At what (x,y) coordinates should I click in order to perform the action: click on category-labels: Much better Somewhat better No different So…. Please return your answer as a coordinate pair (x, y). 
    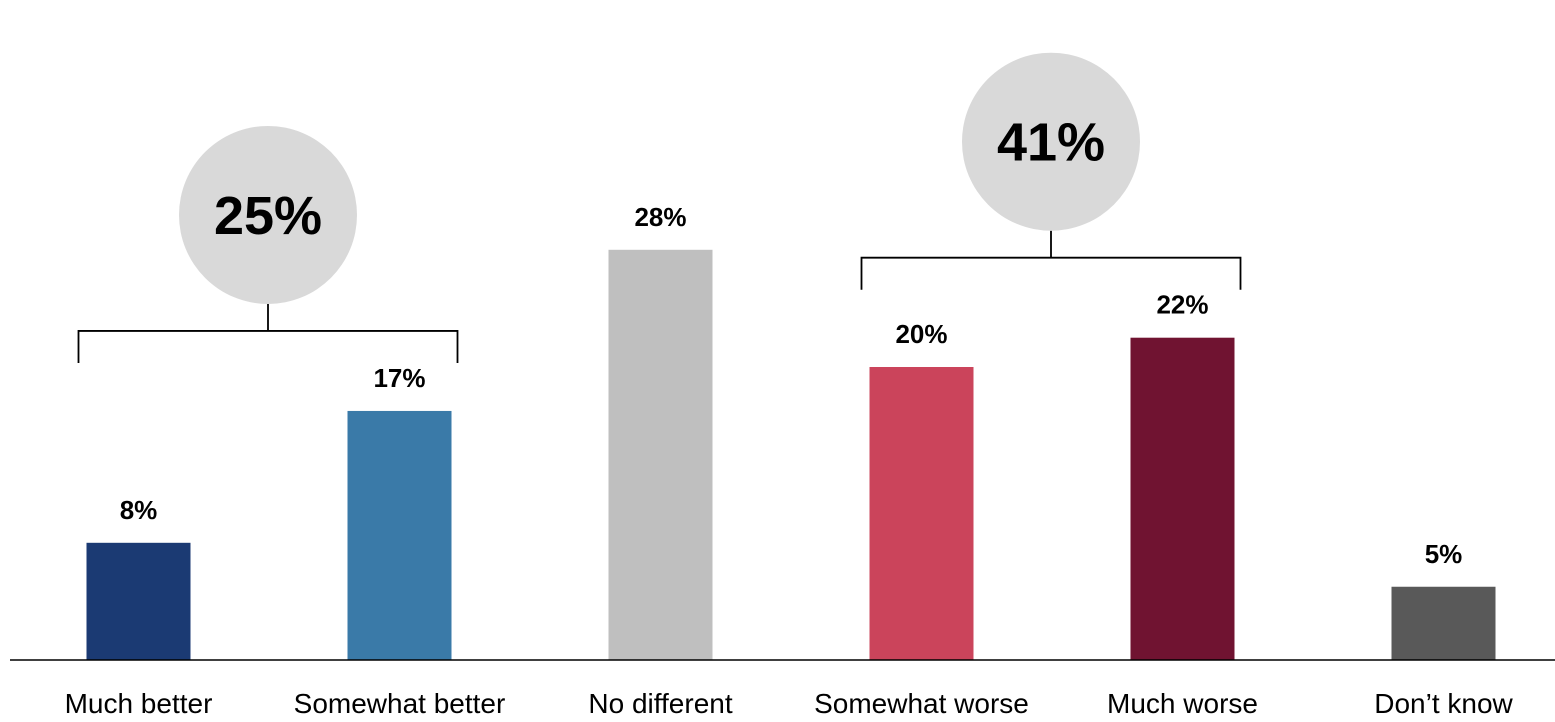
    Looking at the image, I should click on (789, 703).